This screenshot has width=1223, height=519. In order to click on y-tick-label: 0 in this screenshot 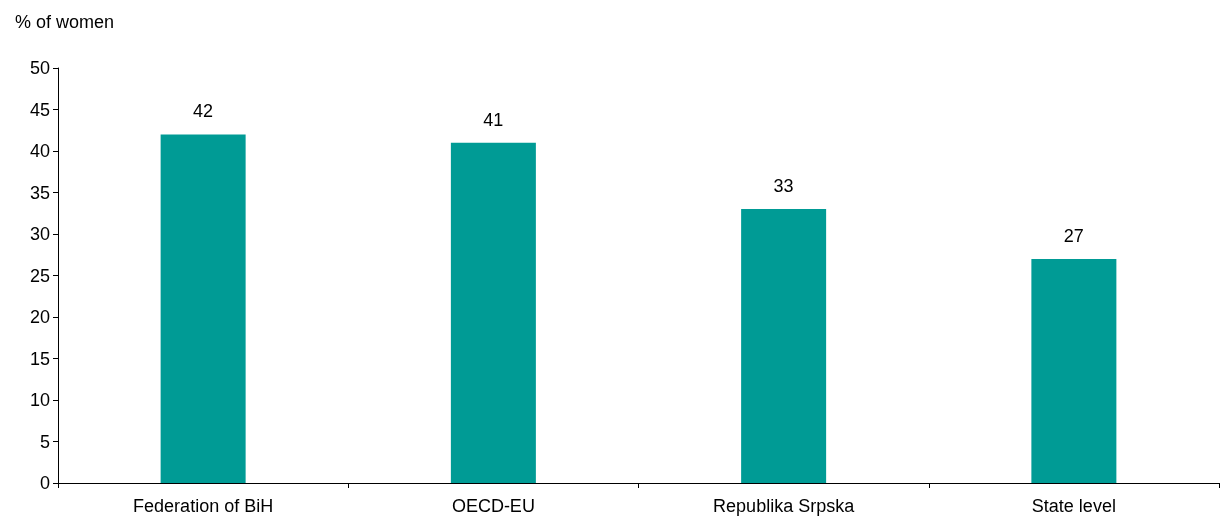, I will do `click(44, 483)`.